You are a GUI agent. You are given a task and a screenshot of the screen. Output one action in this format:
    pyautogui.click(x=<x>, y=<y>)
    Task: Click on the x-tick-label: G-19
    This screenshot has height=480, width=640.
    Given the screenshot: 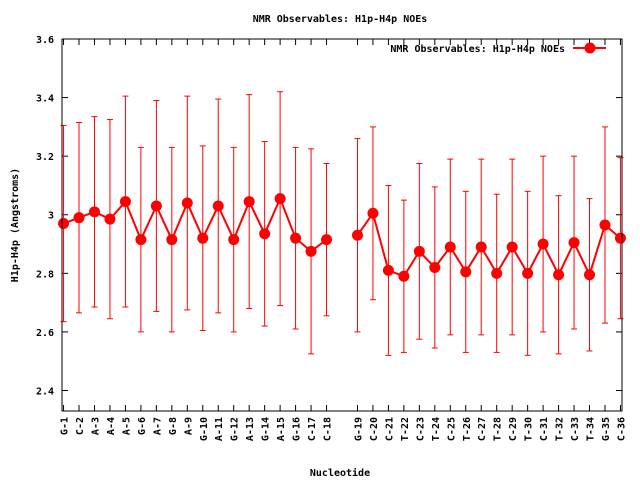 What is the action you would take?
    pyautogui.click(x=358, y=429)
    